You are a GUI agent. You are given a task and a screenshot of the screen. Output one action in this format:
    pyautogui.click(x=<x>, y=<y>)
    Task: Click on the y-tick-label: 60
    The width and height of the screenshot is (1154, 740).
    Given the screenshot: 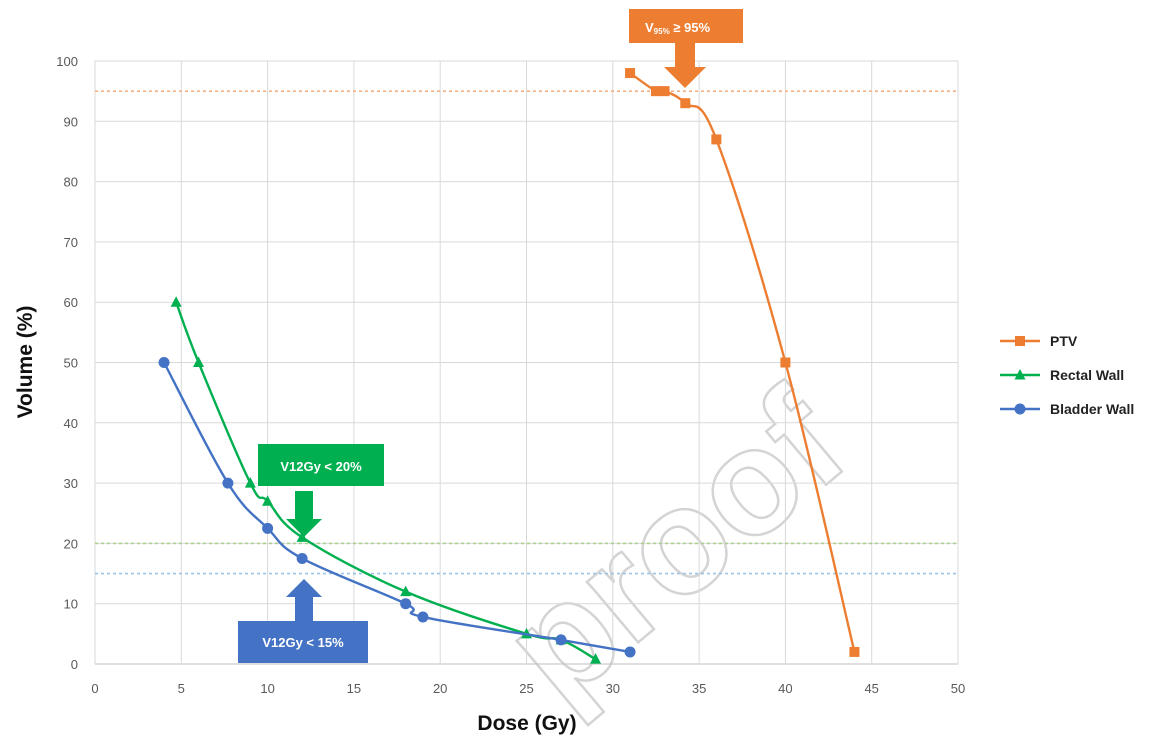 What is the action you would take?
    pyautogui.click(x=71, y=302)
    